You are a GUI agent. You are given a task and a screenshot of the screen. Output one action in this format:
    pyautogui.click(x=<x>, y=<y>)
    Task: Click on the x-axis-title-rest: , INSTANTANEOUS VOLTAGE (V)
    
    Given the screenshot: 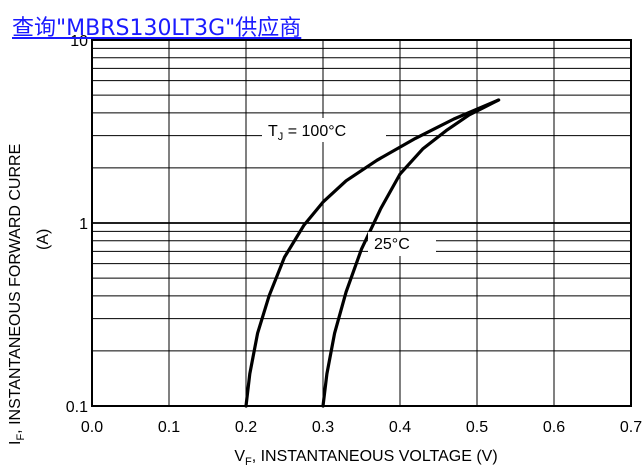 What is the action you would take?
    pyautogui.click(x=375, y=456)
    